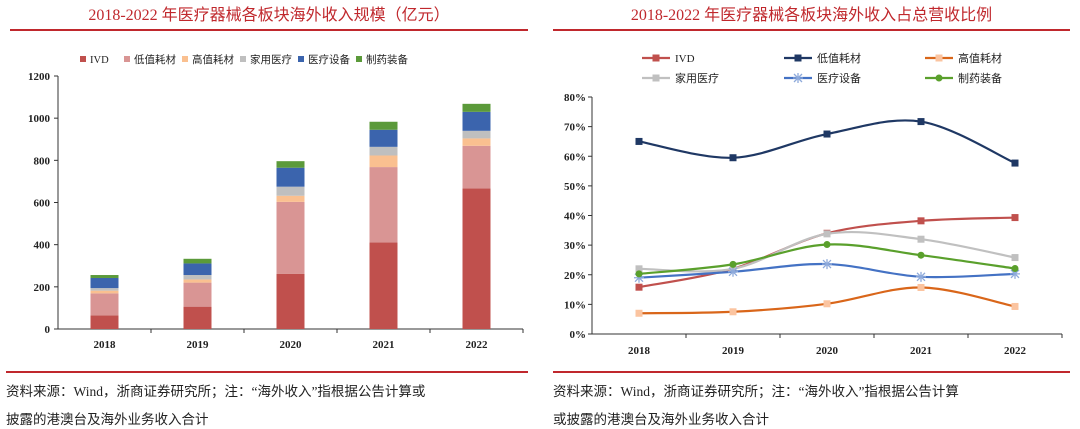 The width and height of the screenshot is (1080, 429). What do you see at coordinates (639, 351) in the screenshot?
I see `line-x-tick-label: 2018` at bounding box center [639, 351].